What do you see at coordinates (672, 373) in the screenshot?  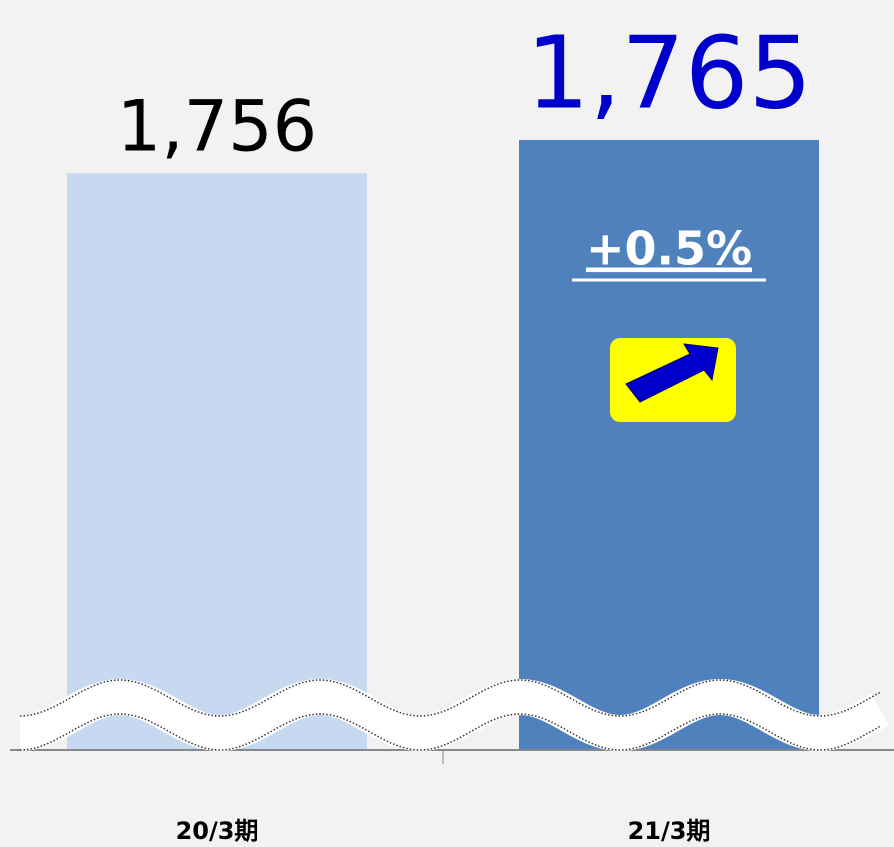 I see `arrow-icon` at bounding box center [672, 373].